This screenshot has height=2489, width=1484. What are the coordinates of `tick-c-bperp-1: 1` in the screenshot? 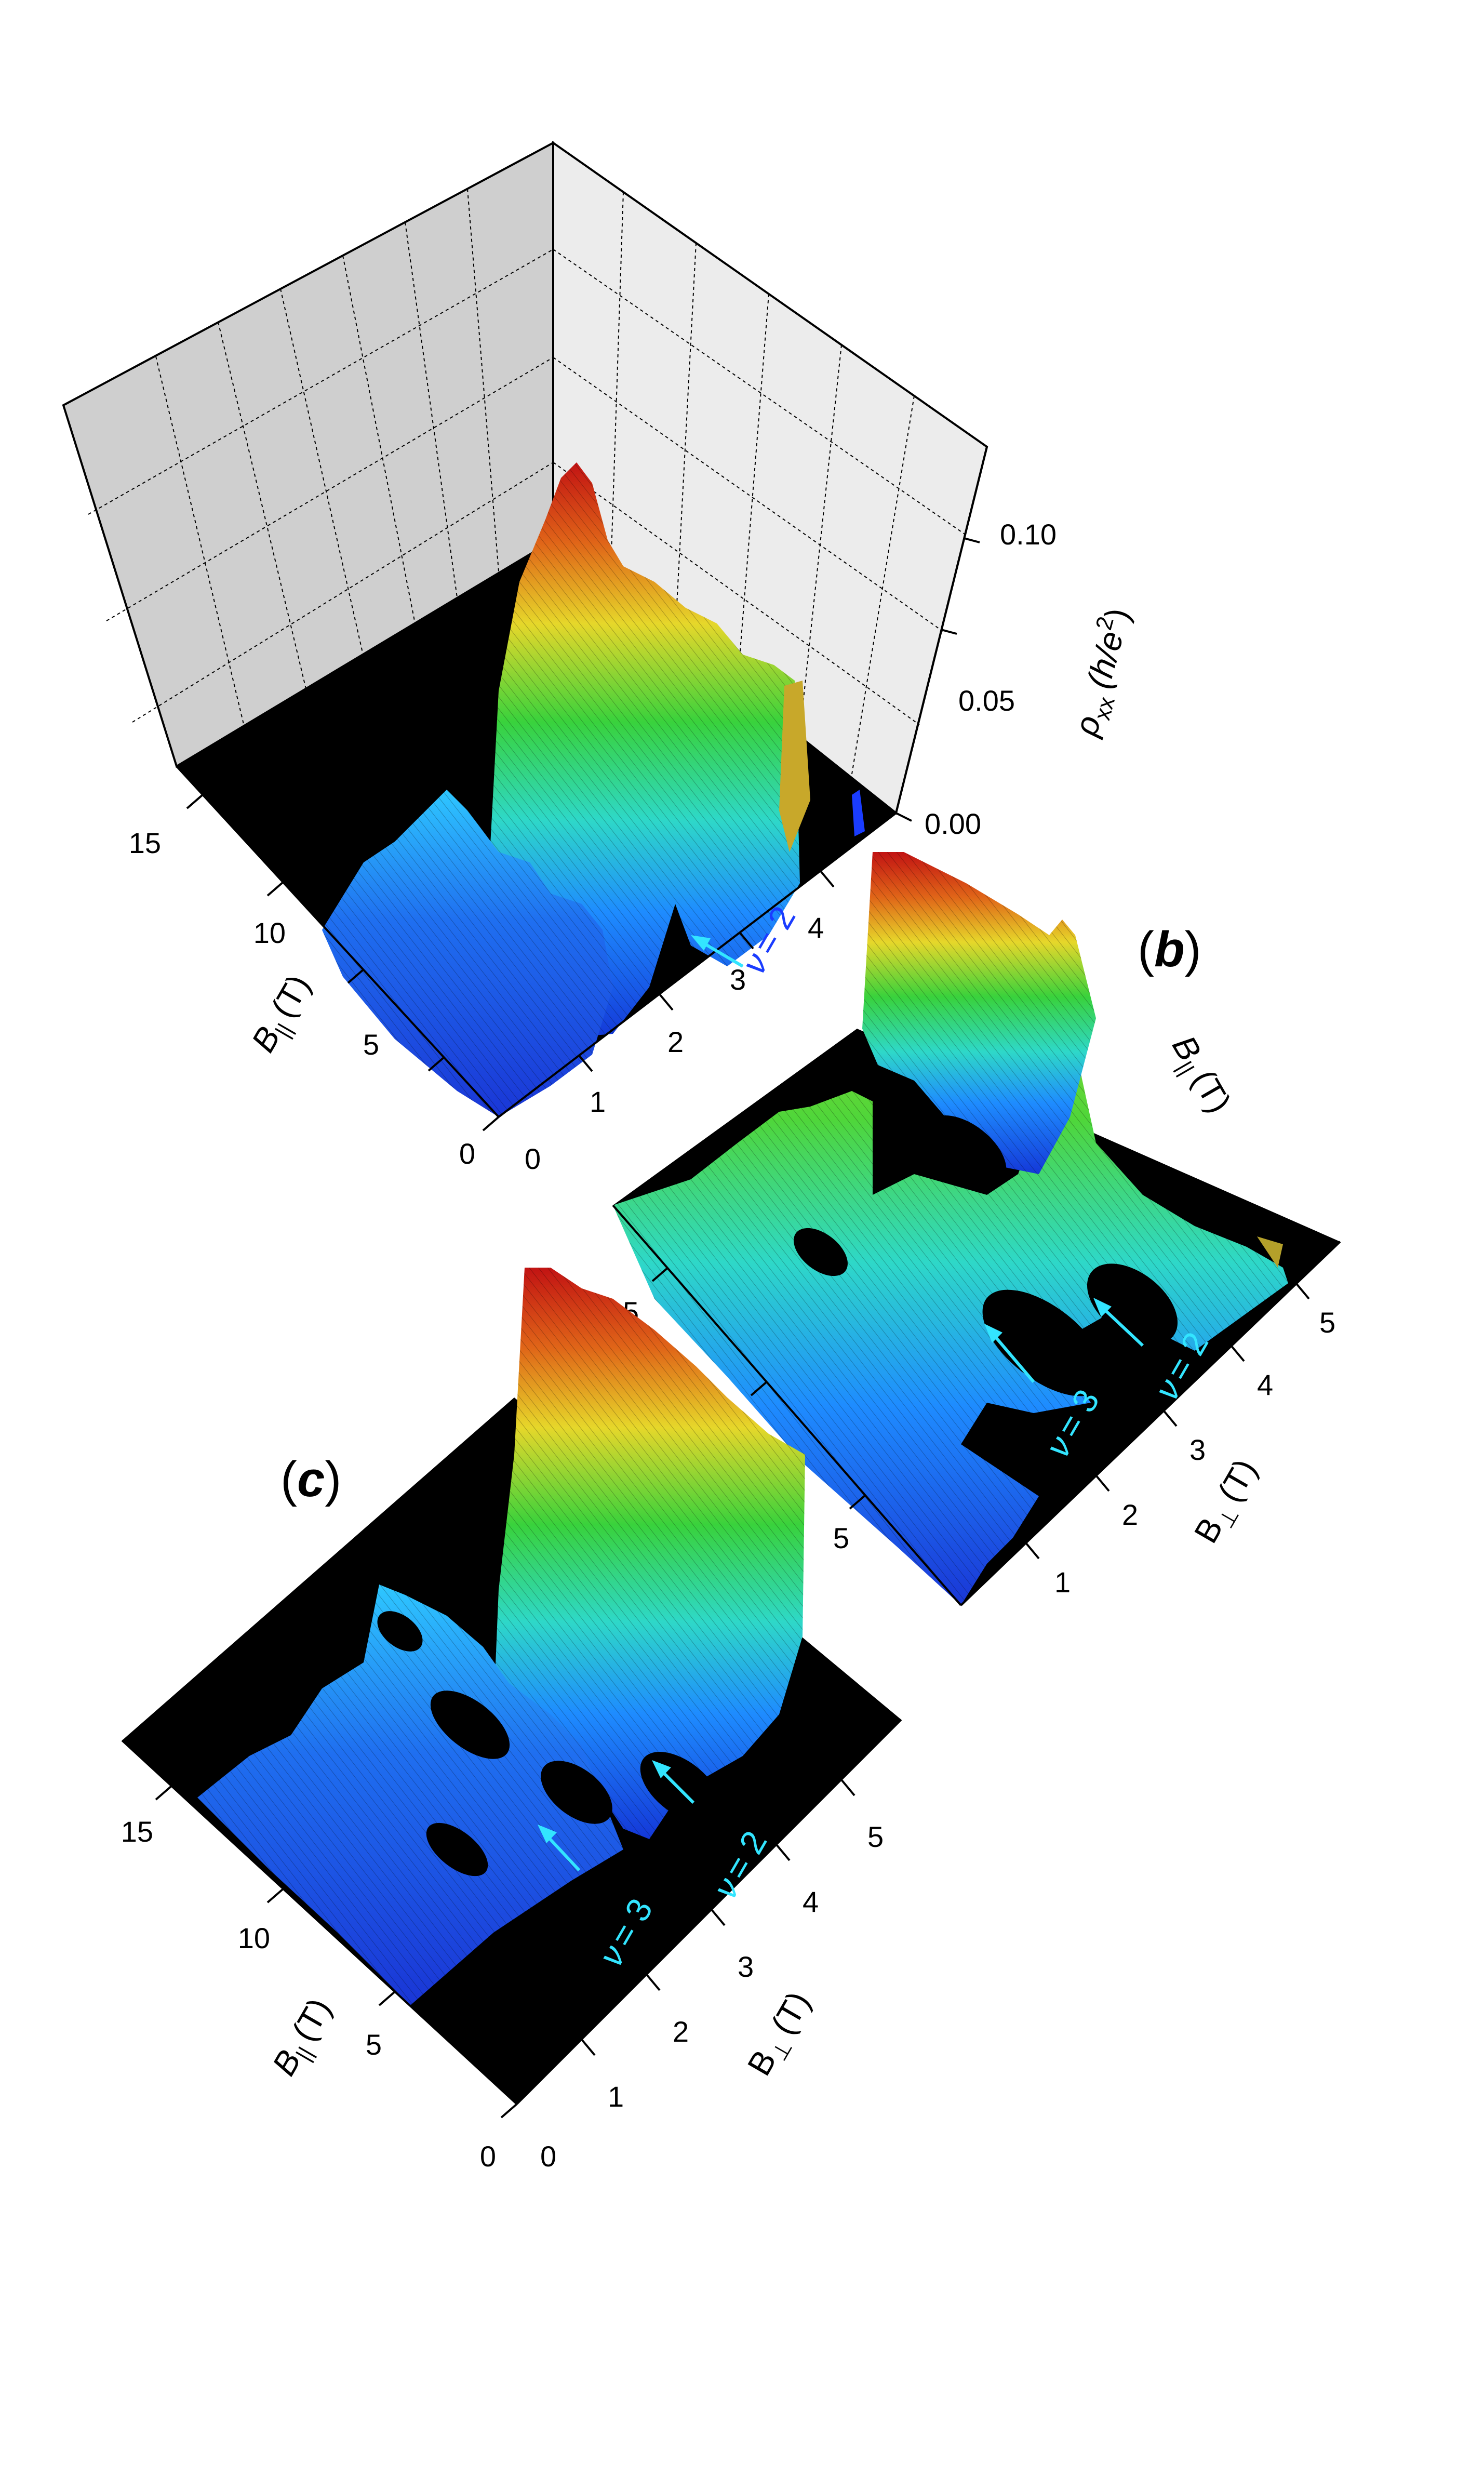 It's located at (616, 2096).